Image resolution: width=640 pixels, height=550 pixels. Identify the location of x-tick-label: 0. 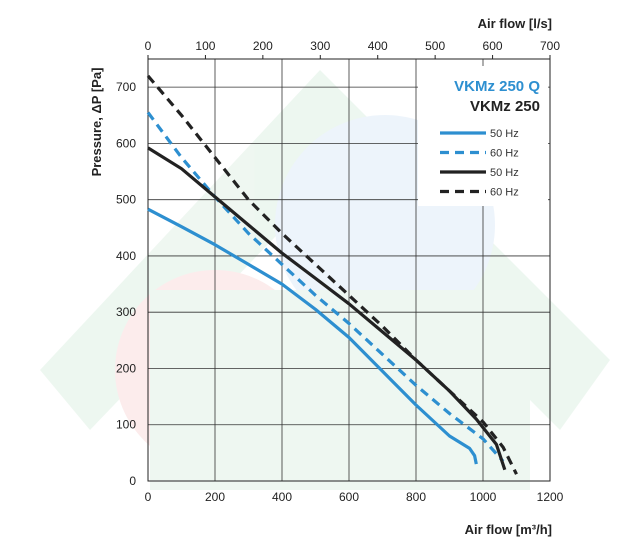
(148, 497).